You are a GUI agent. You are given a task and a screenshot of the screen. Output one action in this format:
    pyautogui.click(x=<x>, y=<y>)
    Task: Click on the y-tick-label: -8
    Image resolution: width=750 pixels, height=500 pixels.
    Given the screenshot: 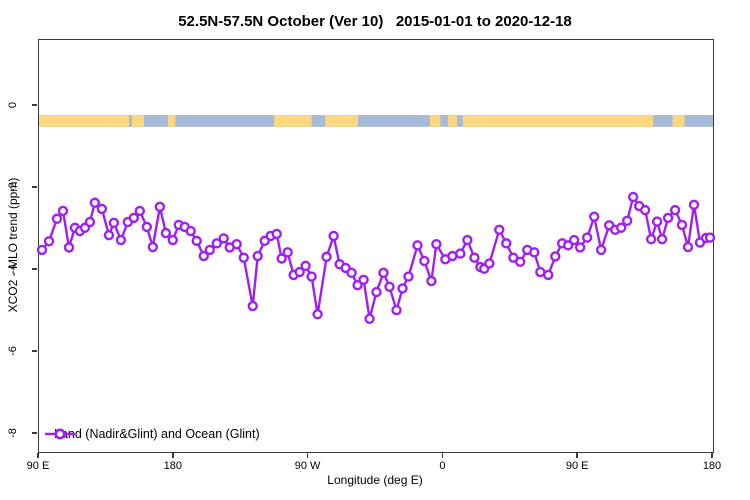 What is the action you would take?
    pyautogui.click(x=13, y=433)
    